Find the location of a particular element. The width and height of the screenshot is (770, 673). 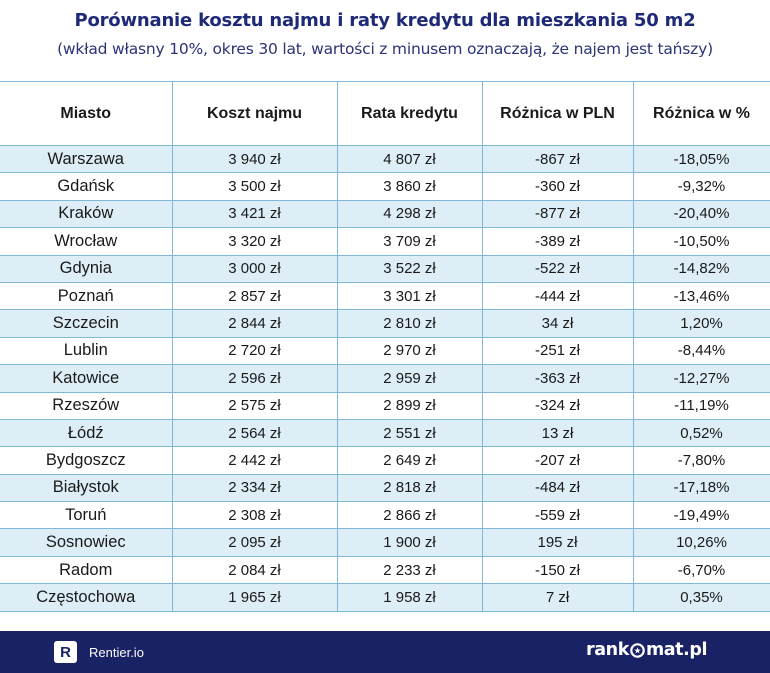

city-cell: Gdańsk is located at coordinates (86, 186).